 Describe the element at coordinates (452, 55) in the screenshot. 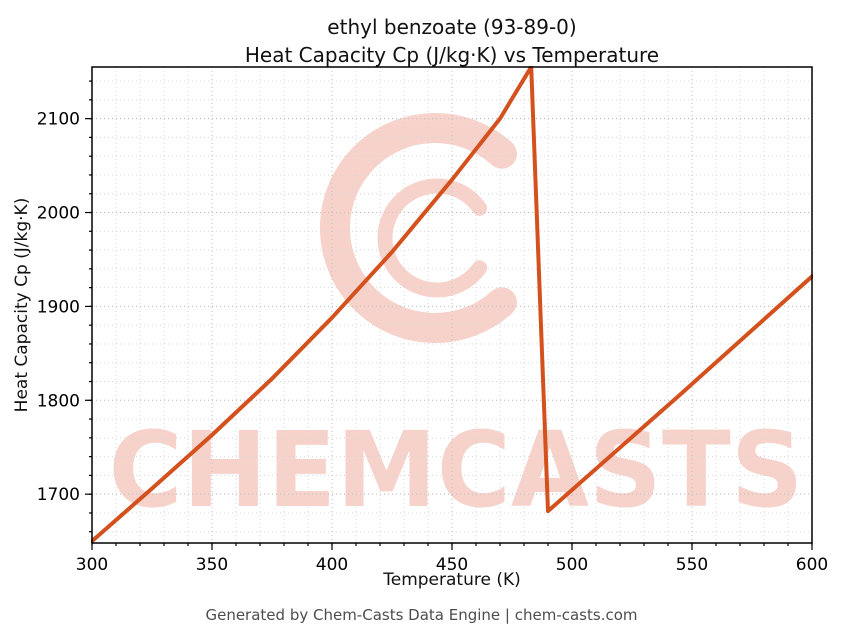

I see `chart-title-line2: Heat Capacity Cp (J/kg·K) vs Temperature` at that location.